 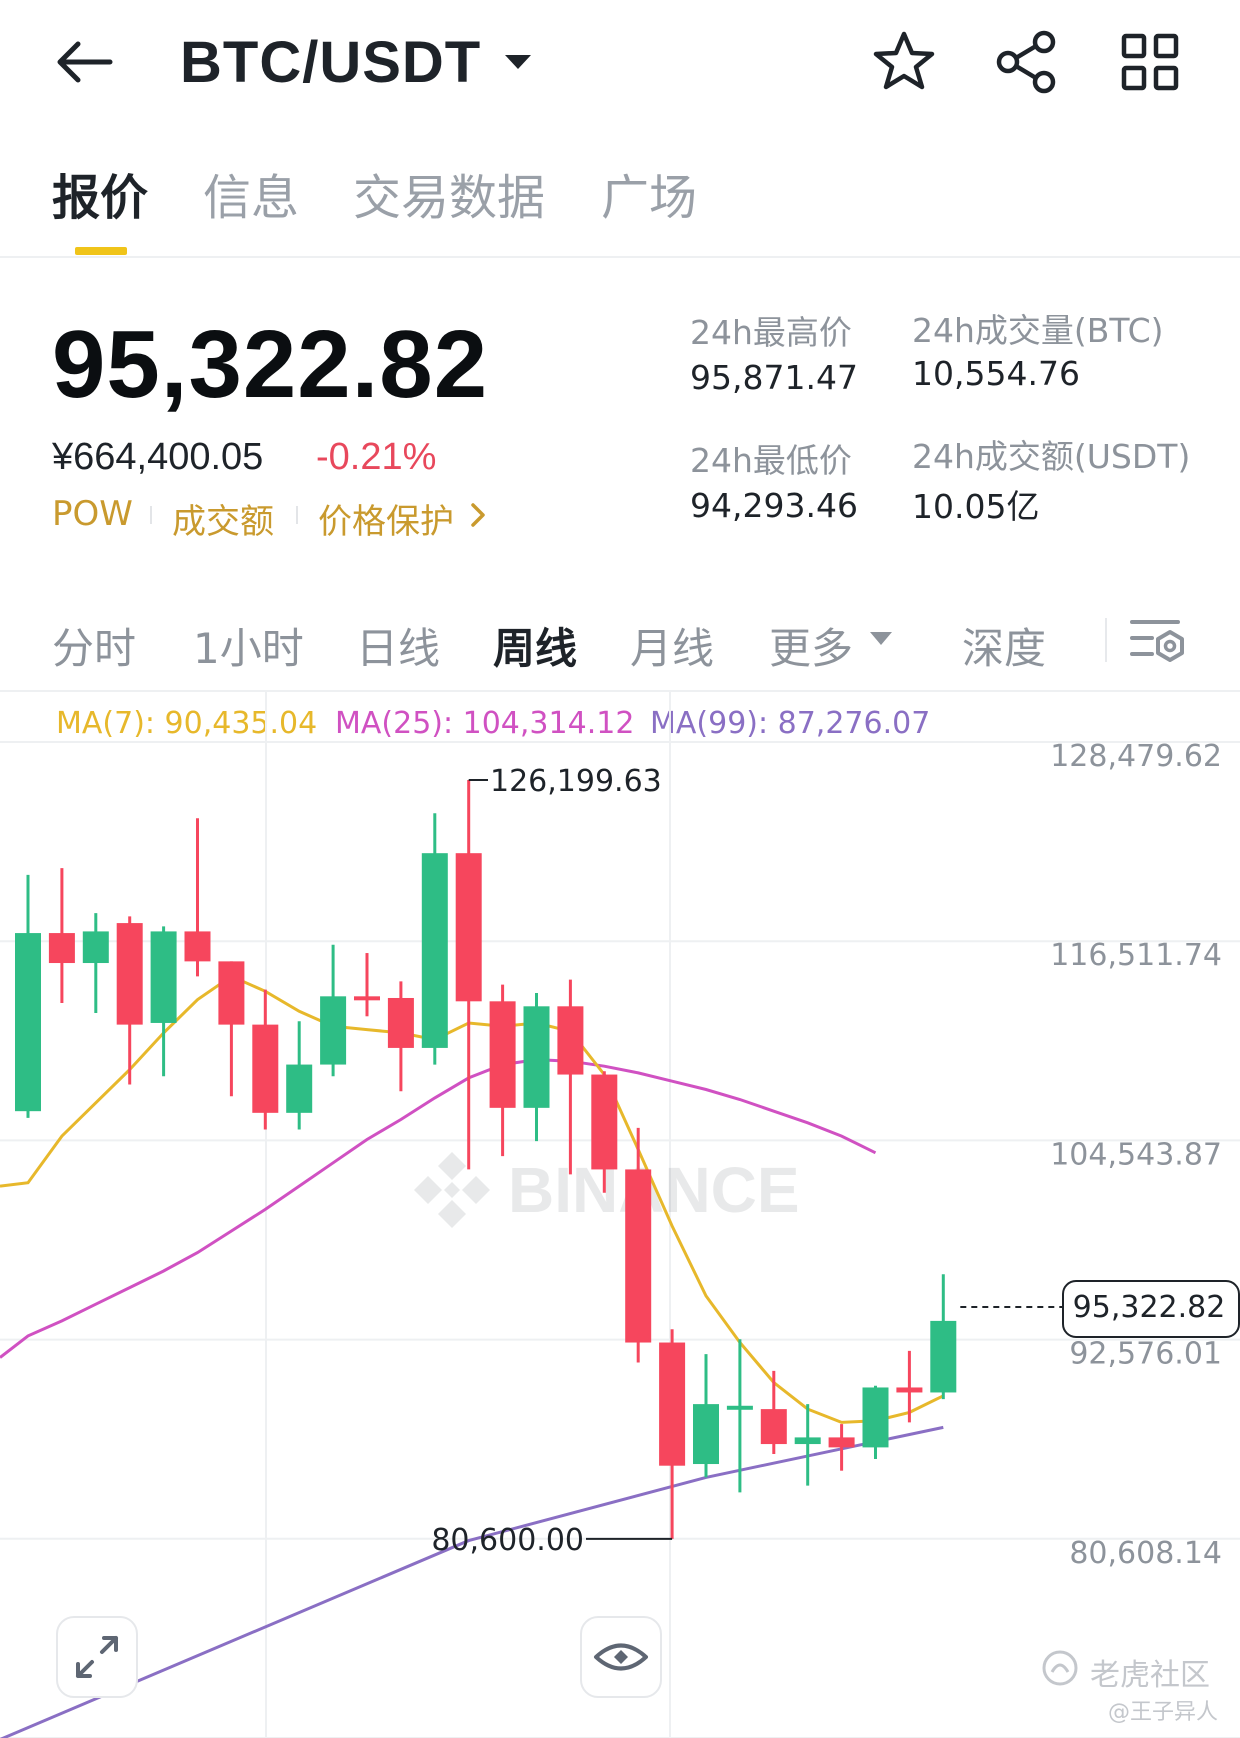 What do you see at coordinates (270, 364) in the screenshot?
I see `last-price: 95,322.82` at bounding box center [270, 364].